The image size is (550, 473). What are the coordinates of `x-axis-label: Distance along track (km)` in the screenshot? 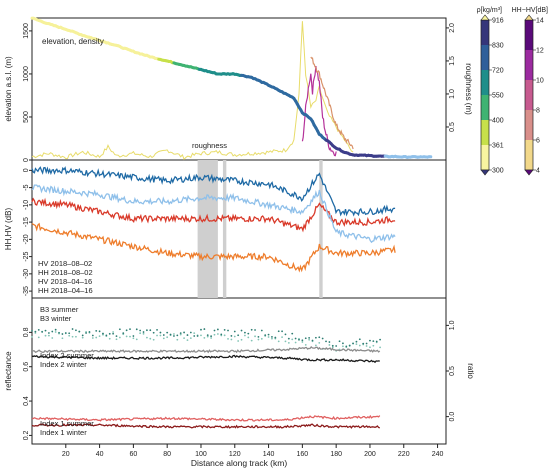 It's located at (239, 463).